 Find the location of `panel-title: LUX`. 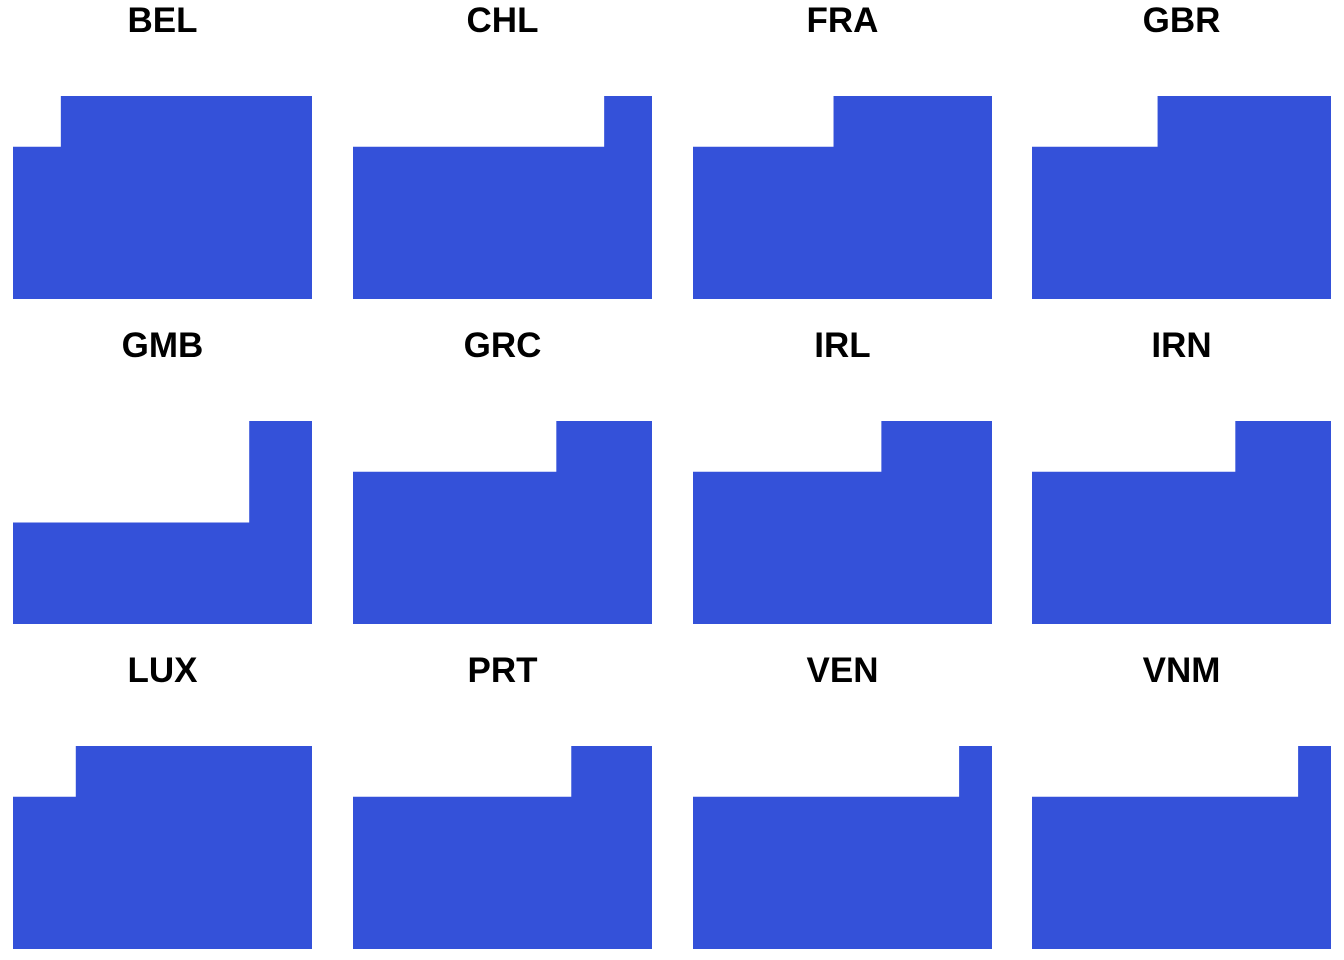

panel-title: LUX is located at coordinates (163, 670).